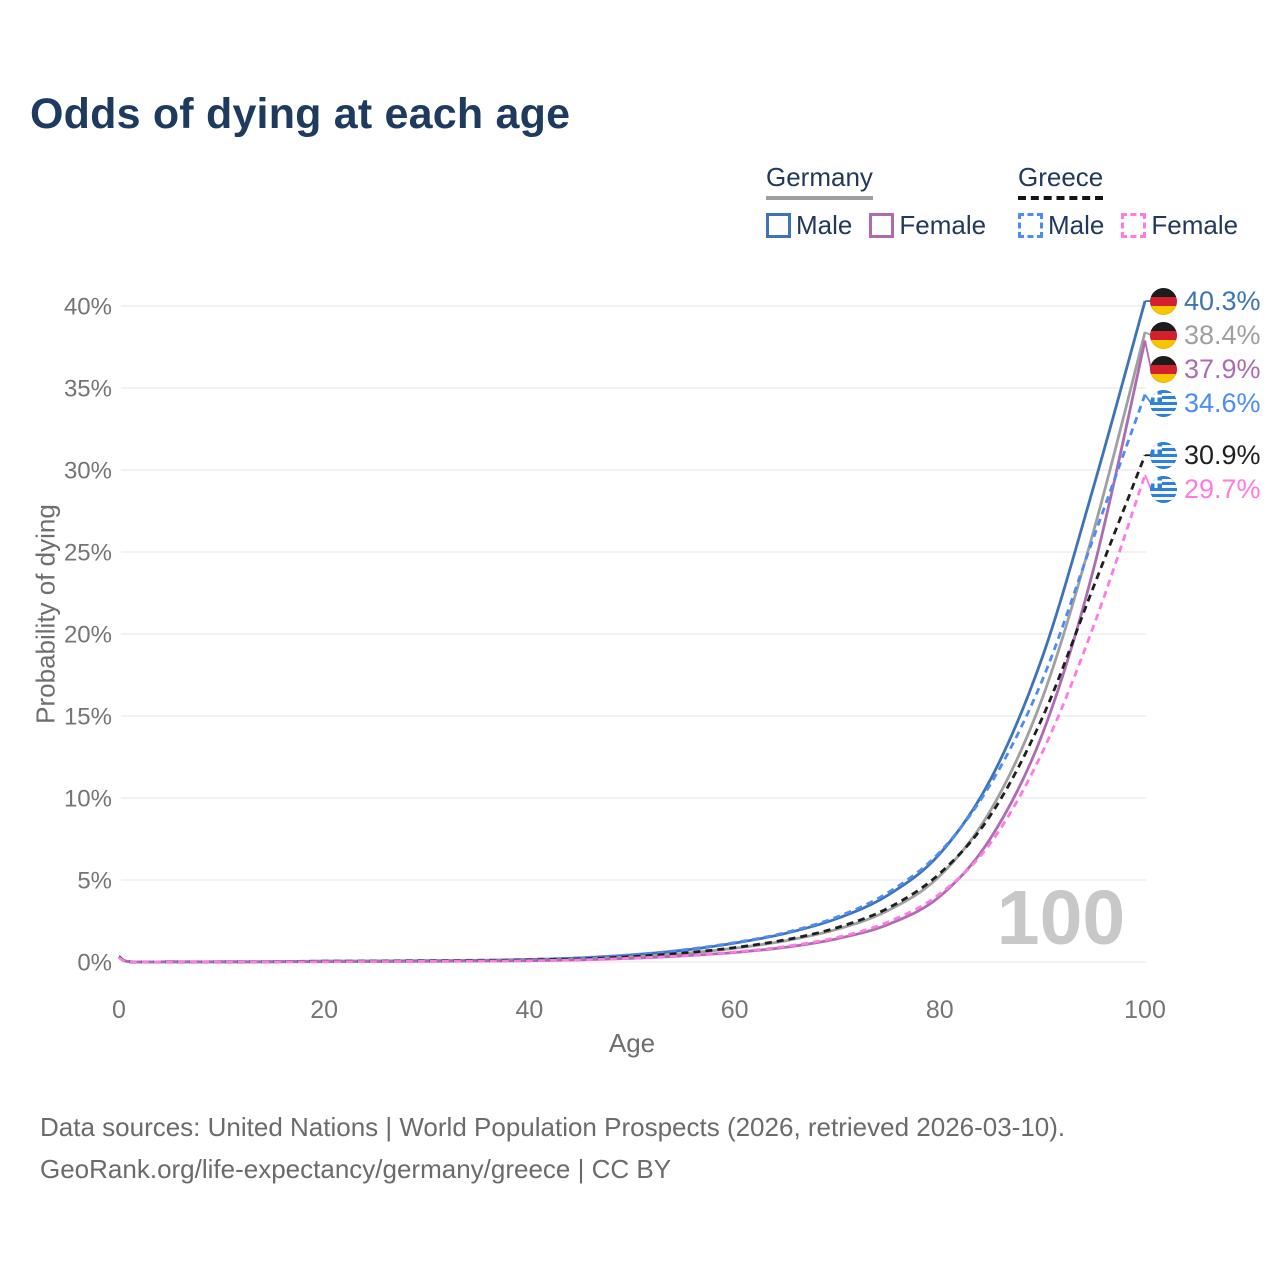 The width and height of the screenshot is (1280, 1280). Describe the element at coordinates (639, 1010) in the screenshot. I see `x-tick-labels: 0 20 40 60 80 100` at that location.